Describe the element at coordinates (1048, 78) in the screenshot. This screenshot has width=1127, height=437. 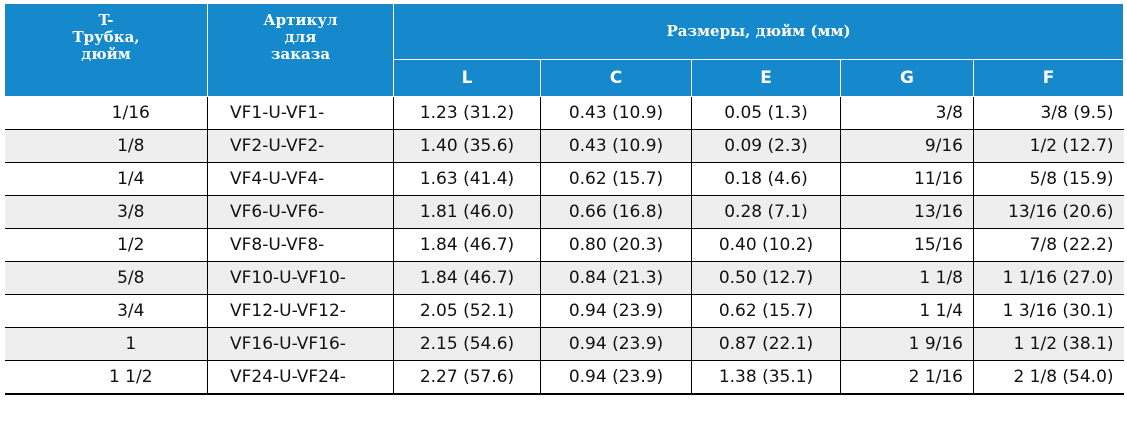
I see `header-col-f: F` at that location.